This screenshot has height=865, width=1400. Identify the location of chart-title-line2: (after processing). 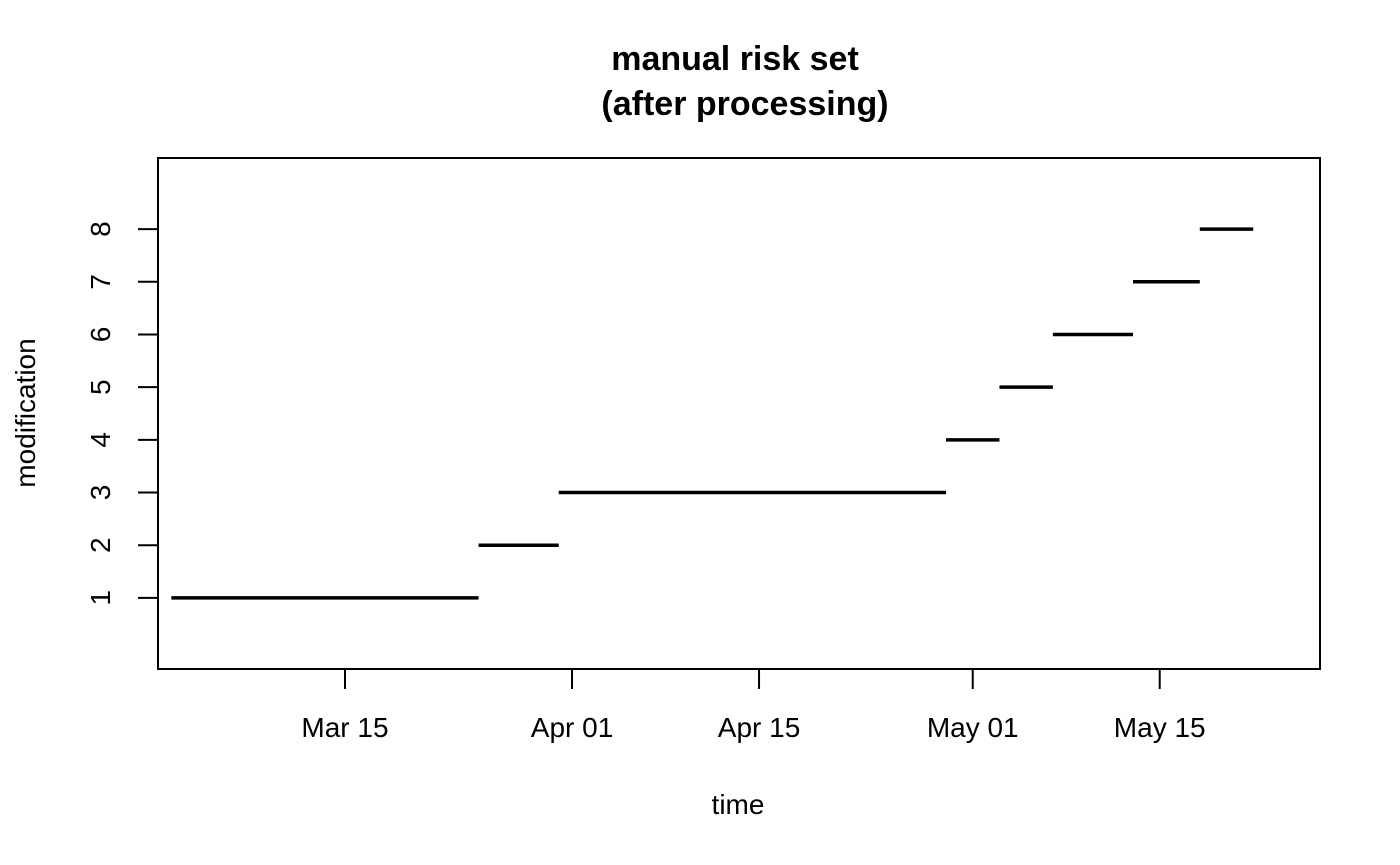
(744, 104).